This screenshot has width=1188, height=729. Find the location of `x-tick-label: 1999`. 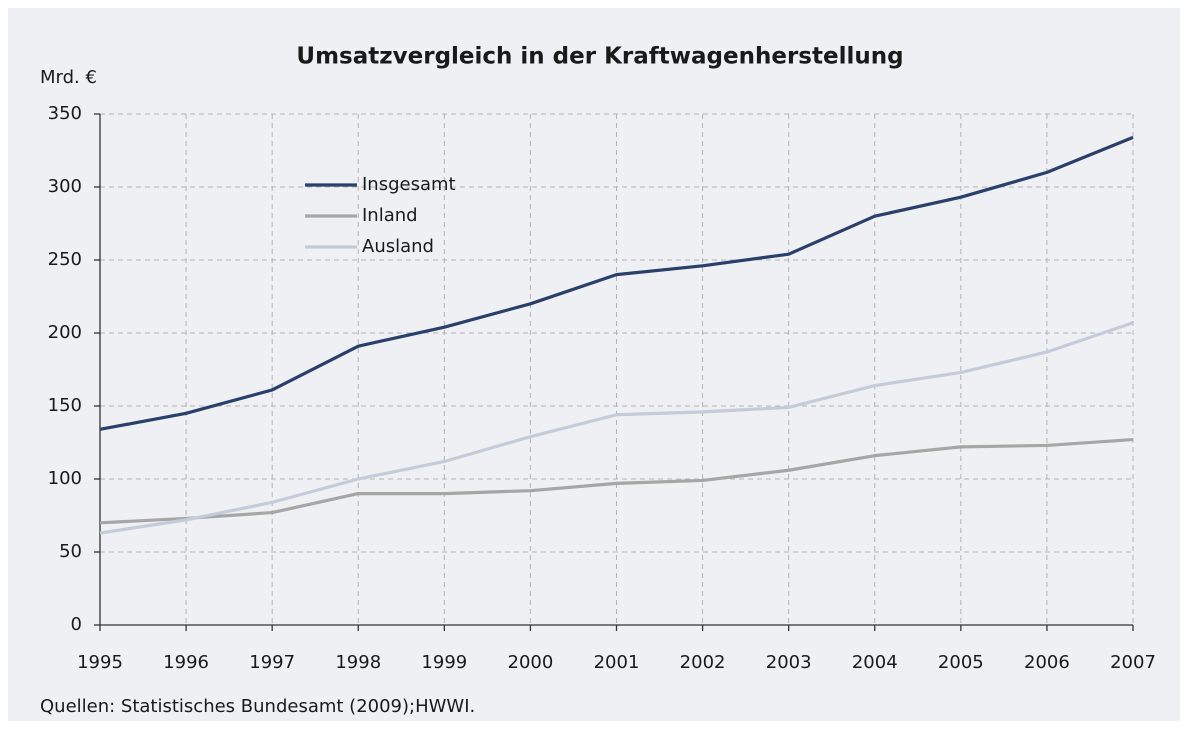

x-tick-label: 1999 is located at coordinates (444, 662).